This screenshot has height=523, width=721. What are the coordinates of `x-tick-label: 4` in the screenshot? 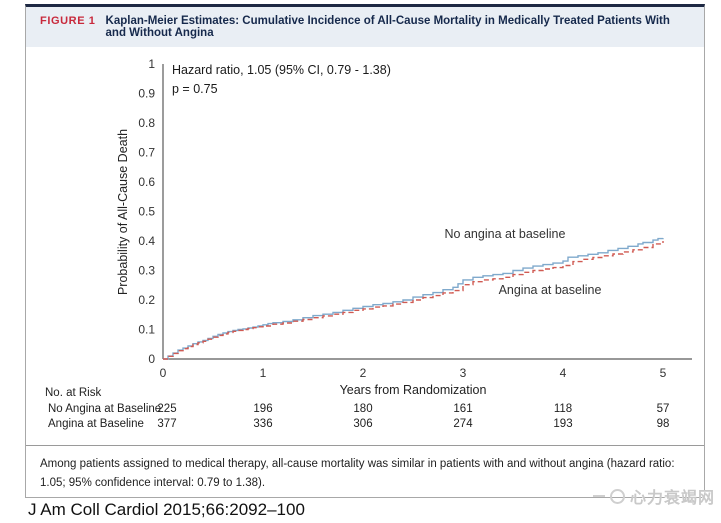 It's located at (563, 373).